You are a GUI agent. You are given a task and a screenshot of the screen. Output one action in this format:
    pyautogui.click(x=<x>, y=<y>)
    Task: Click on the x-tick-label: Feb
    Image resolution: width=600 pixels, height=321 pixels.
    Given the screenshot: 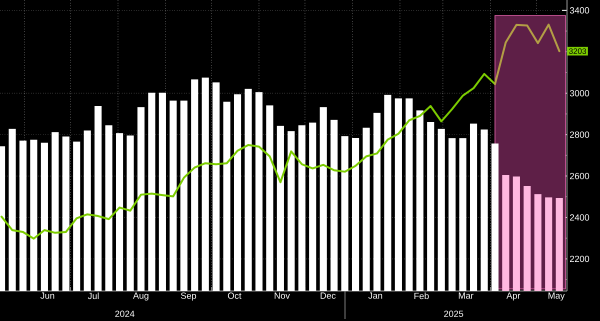 What is the action you would take?
    pyautogui.click(x=421, y=296)
    